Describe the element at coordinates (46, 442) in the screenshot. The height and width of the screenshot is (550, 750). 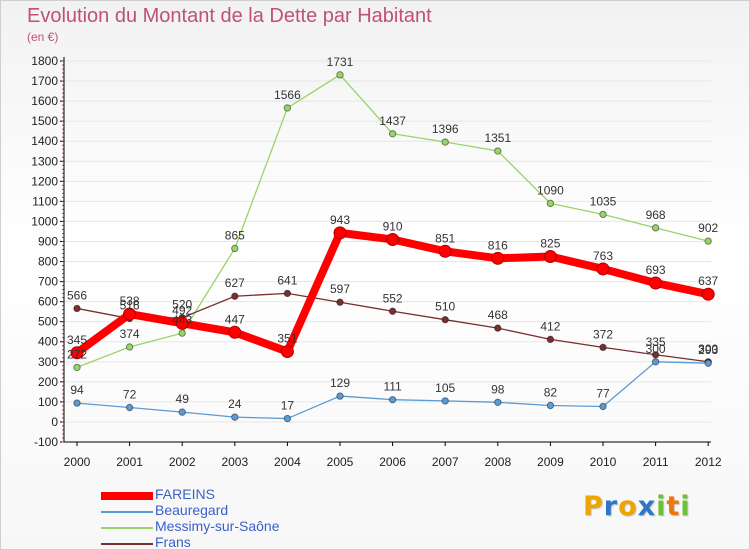
I see `y-tick-label: -100` at that location.